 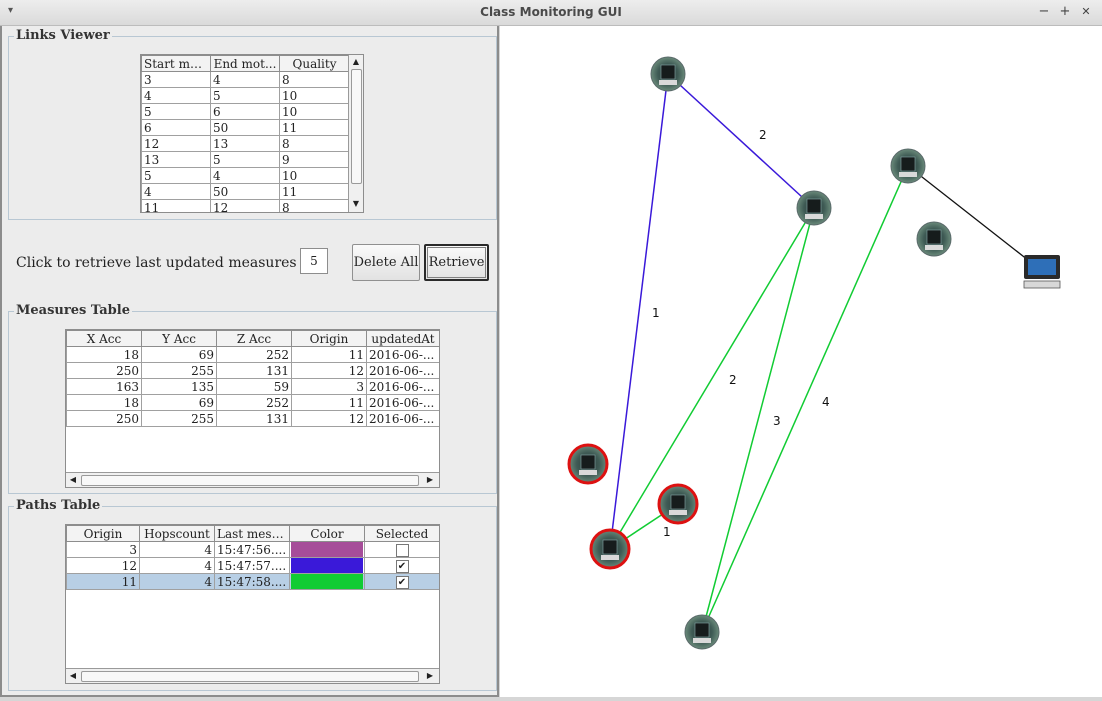 What do you see at coordinates (356, 61) in the screenshot?
I see `scroll-up-icon: ▲` at bounding box center [356, 61].